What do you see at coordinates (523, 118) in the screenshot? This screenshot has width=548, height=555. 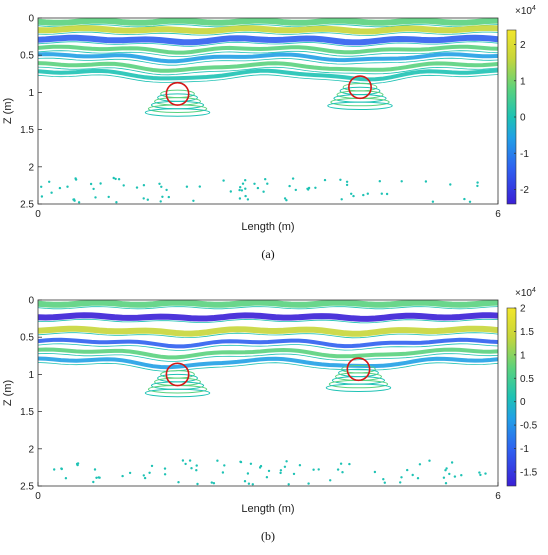 I see `colorbar-tick-label: 0` at bounding box center [523, 118].